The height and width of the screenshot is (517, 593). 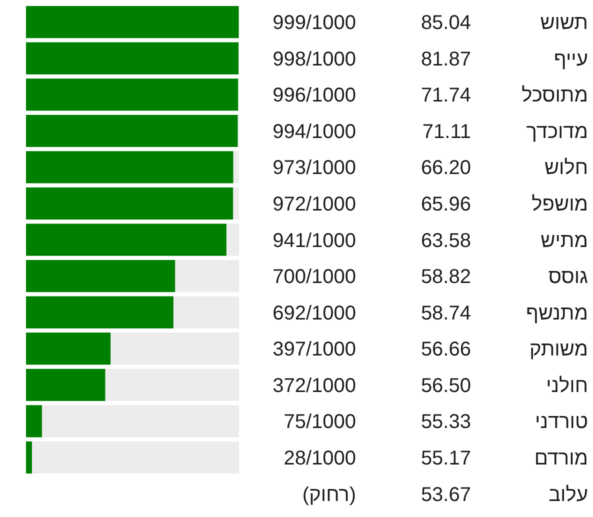 I want to click on data-label: 972/1000, so click(x=314, y=204).